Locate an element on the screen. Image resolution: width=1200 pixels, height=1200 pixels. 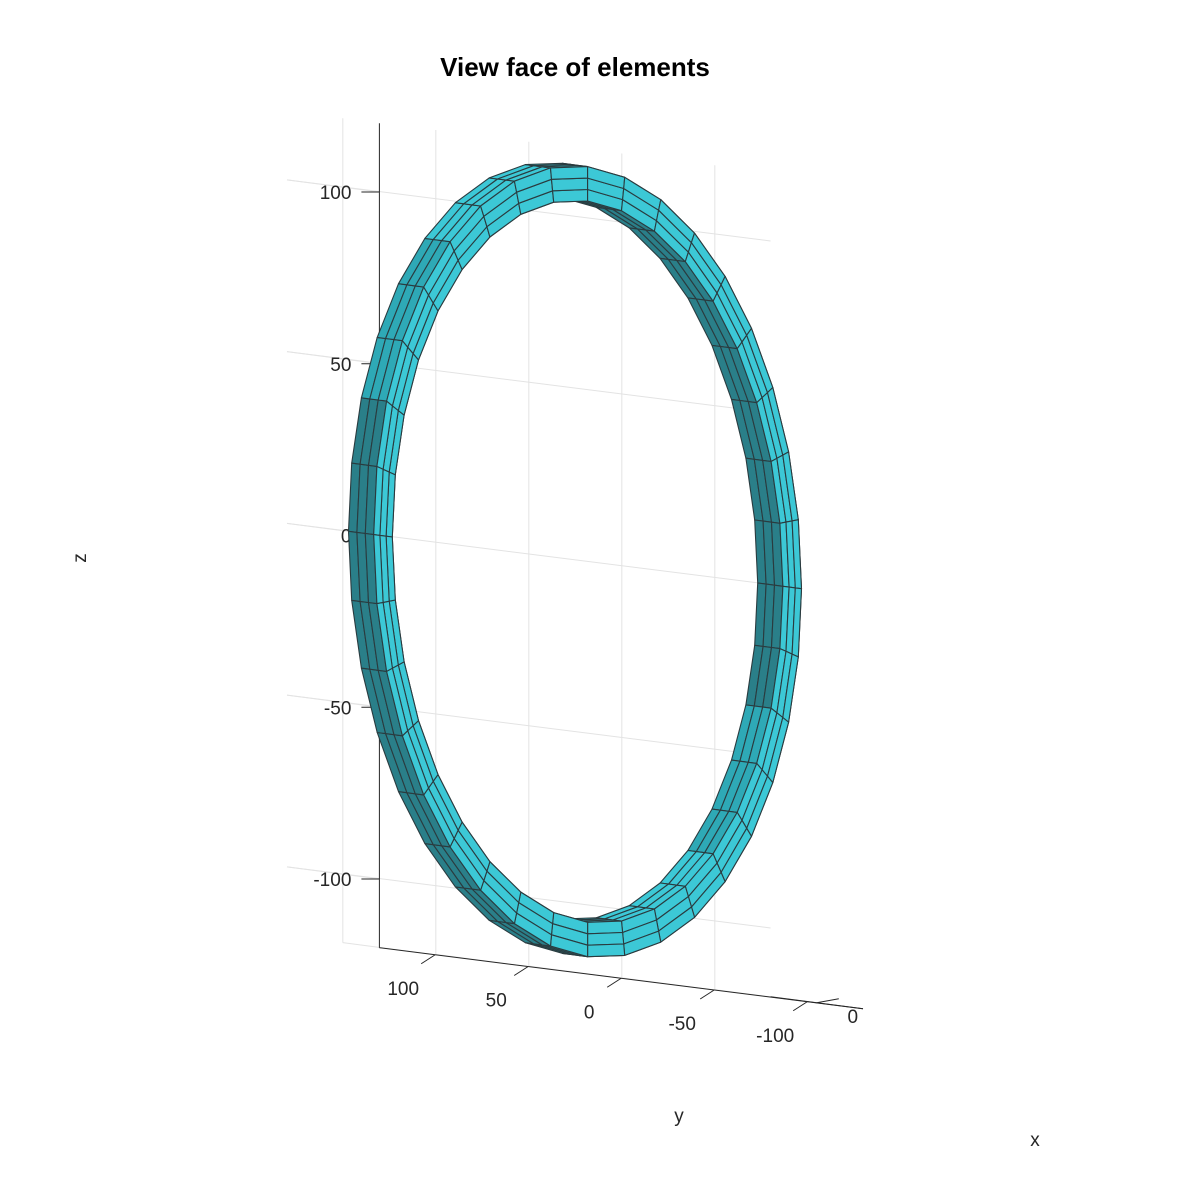
chart-title: View face of elements is located at coordinates (575, 67).